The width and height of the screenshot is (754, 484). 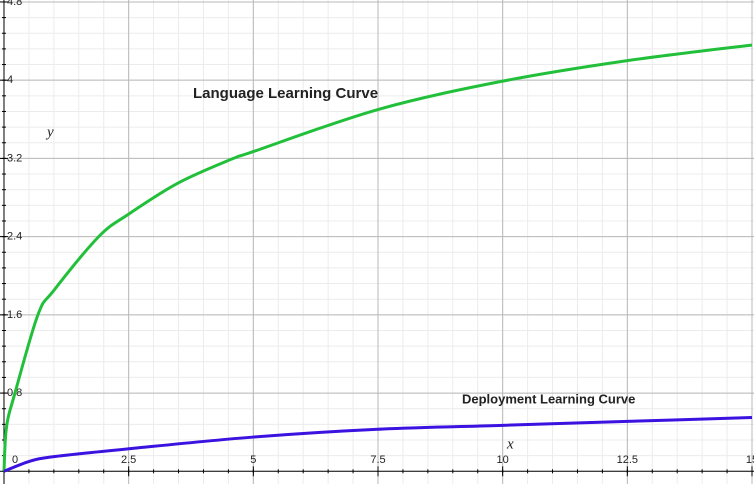 What do you see at coordinates (750, 460) in the screenshot?
I see `x-tick-label: 15` at bounding box center [750, 460].